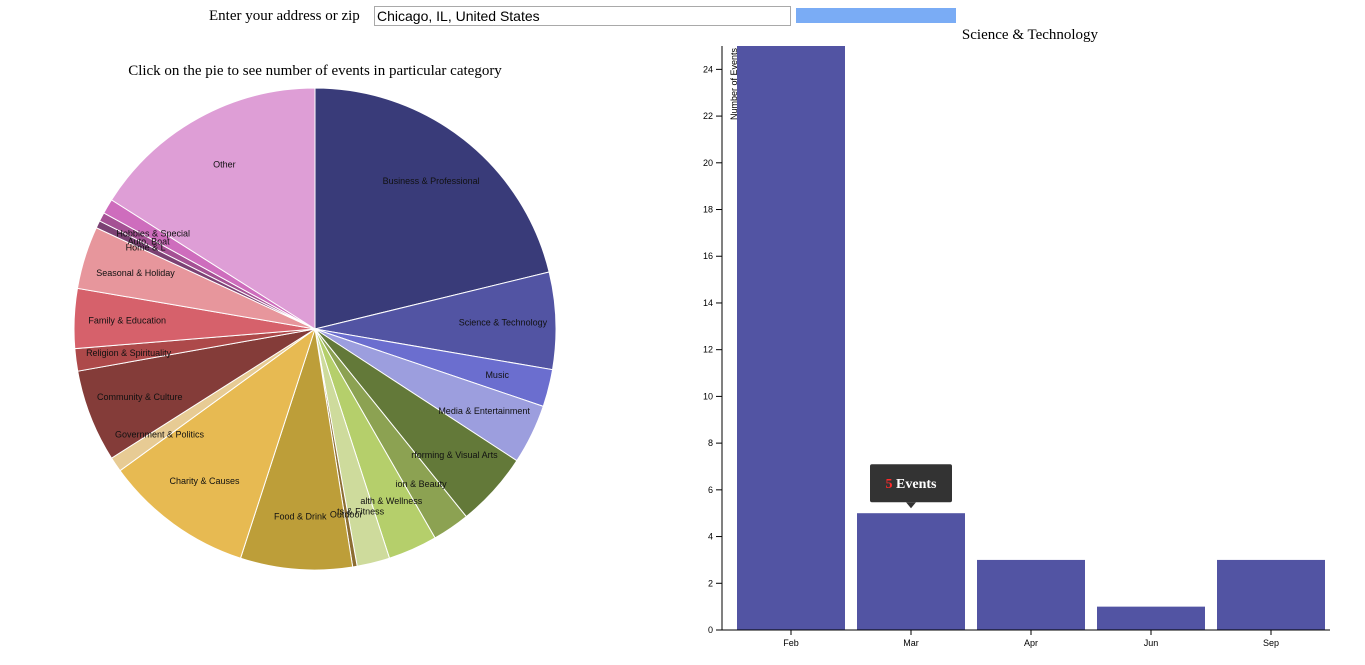  I want to click on x-axis: Feb Mar Apr Jun Sep, so click(1026, 638).